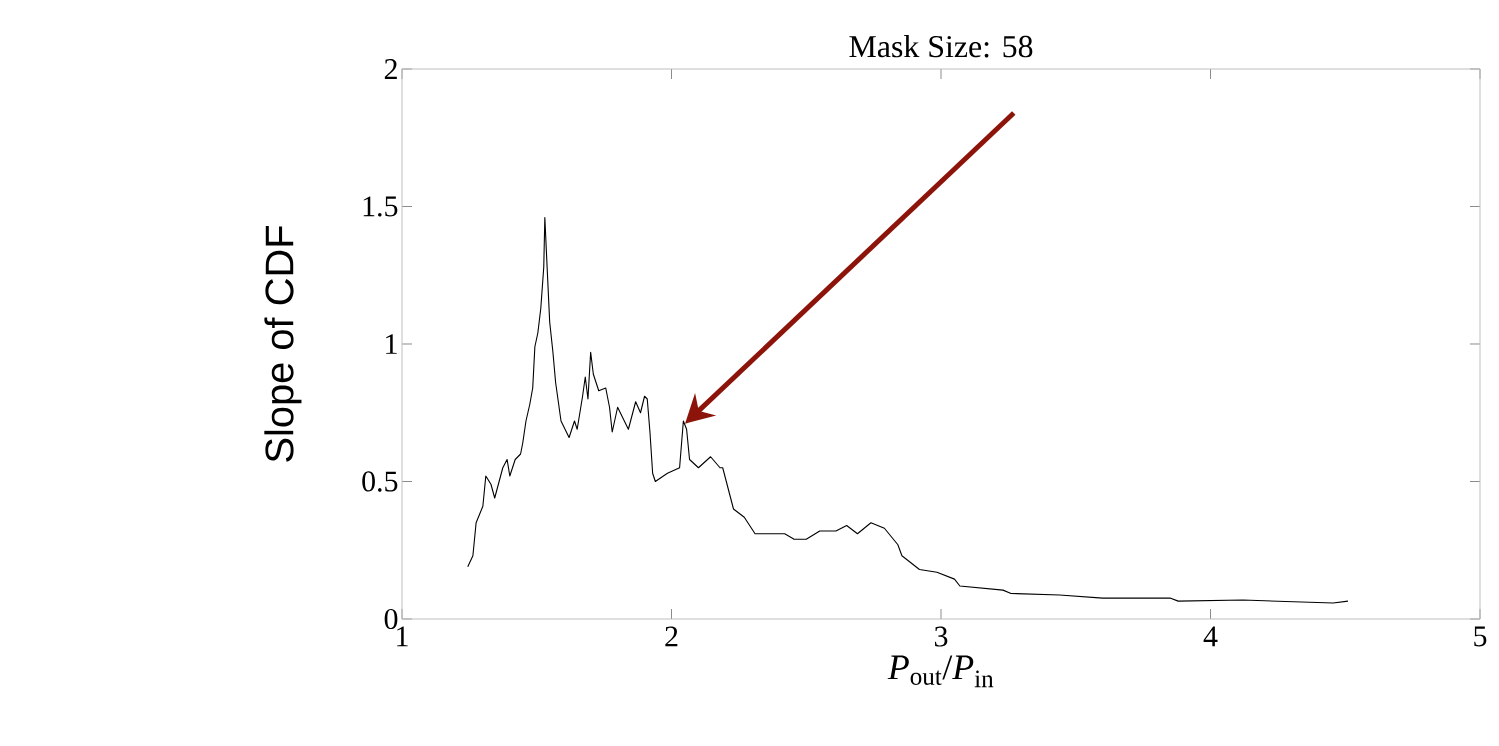 The height and width of the screenshot is (746, 1499). What do you see at coordinates (941, 46) in the screenshot?
I see `chart-title: Mask Size: 58` at bounding box center [941, 46].